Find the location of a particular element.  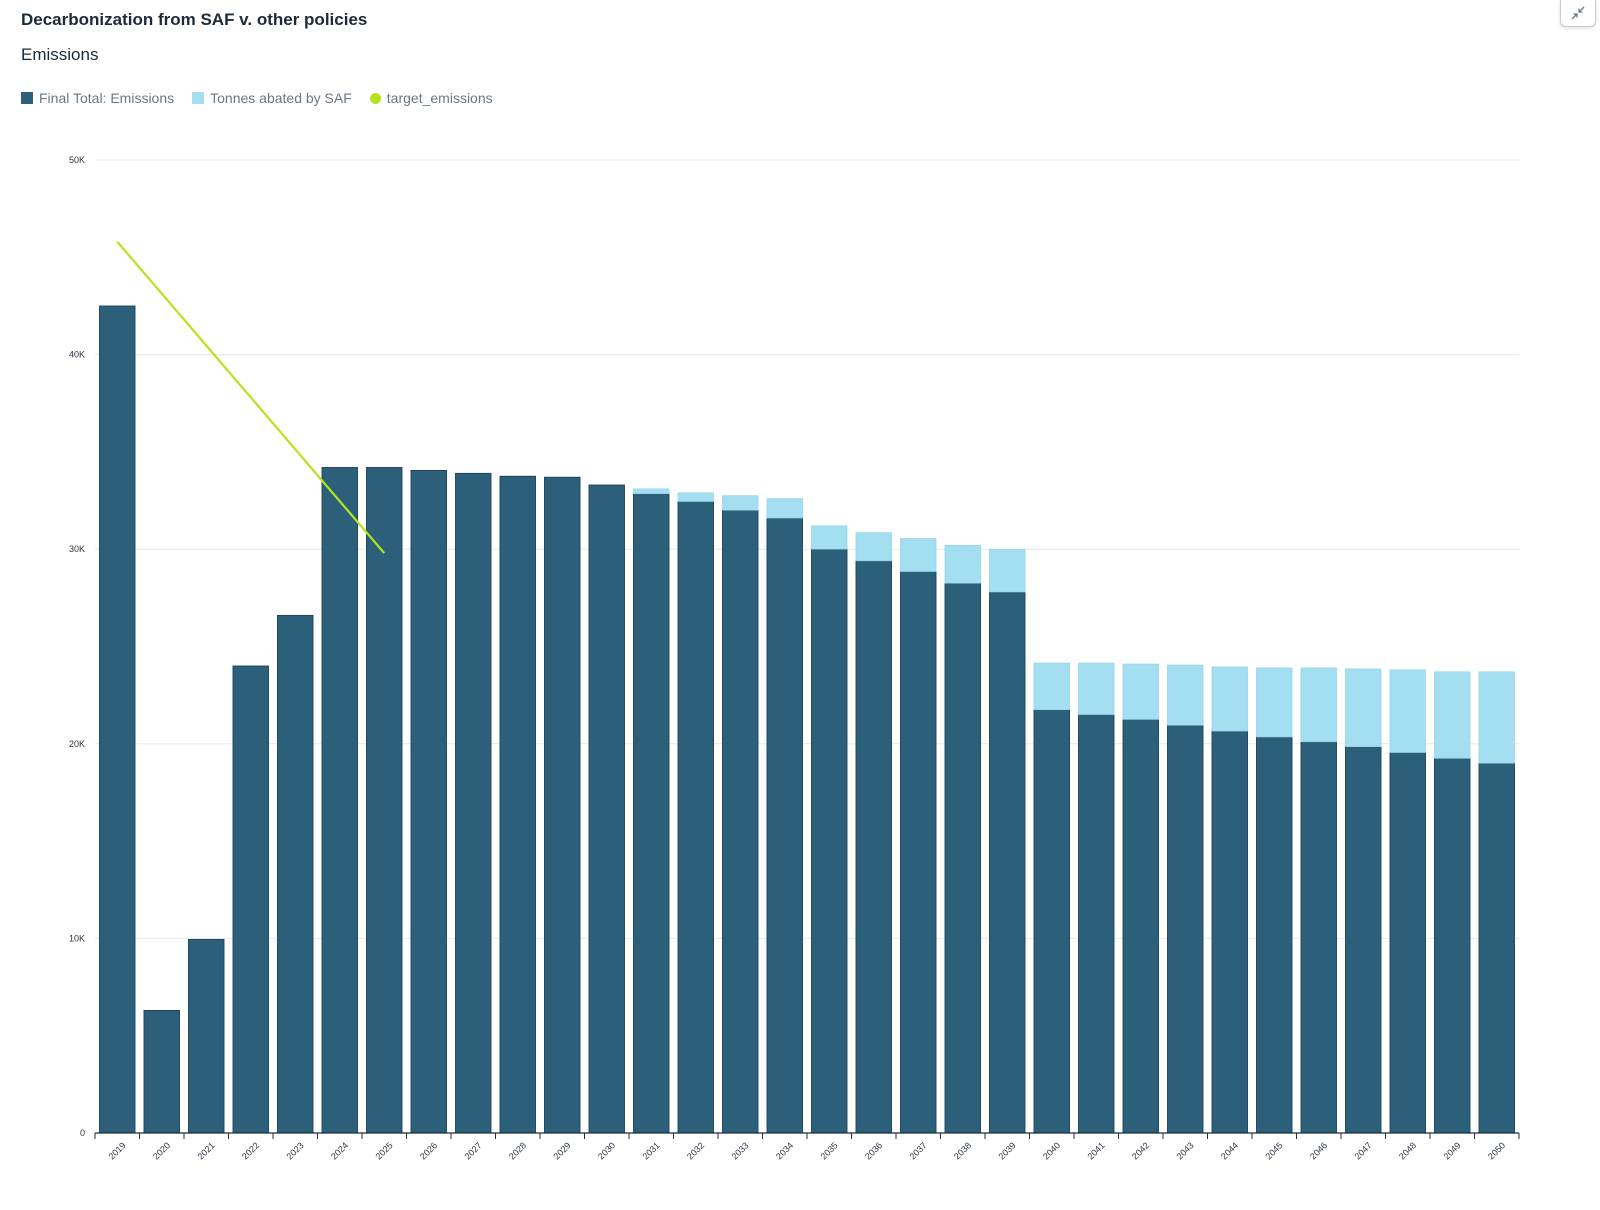

y-tick-label: 10K is located at coordinates (77, 938).